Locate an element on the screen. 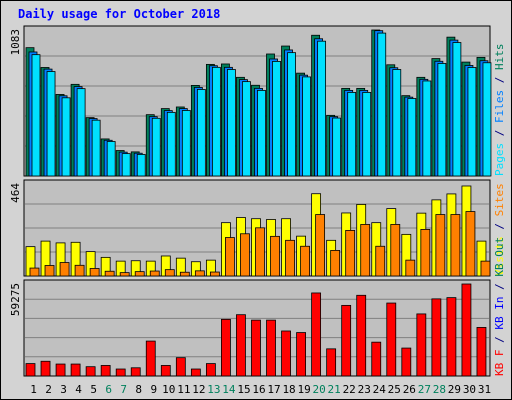 This screenshot has height=400, width=512. x-tick-label-16: 16 is located at coordinates (258, 389).